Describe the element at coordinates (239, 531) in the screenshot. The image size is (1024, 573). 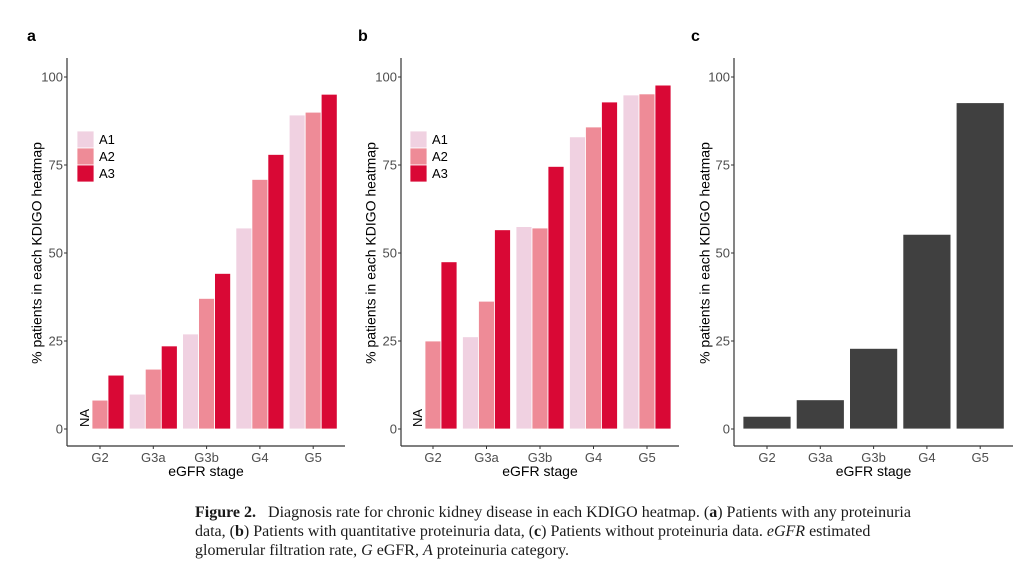
I see `caption-ref-b: b` at that location.